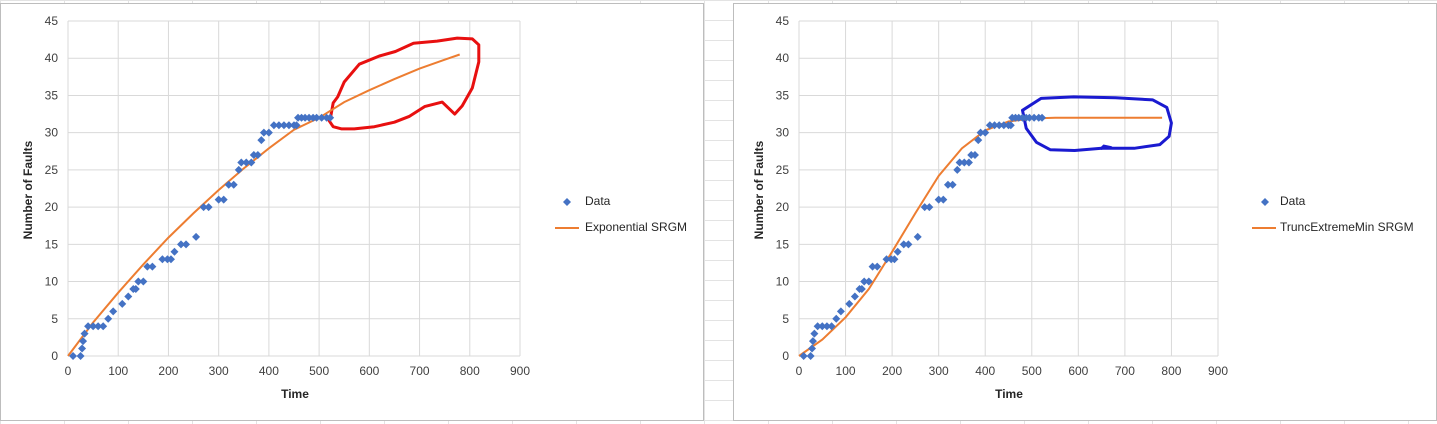 The image size is (1437, 424). What do you see at coordinates (1009, 394) in the screenshot?
I see `x-axis-title: Time` at bounding box center [1009, 394].